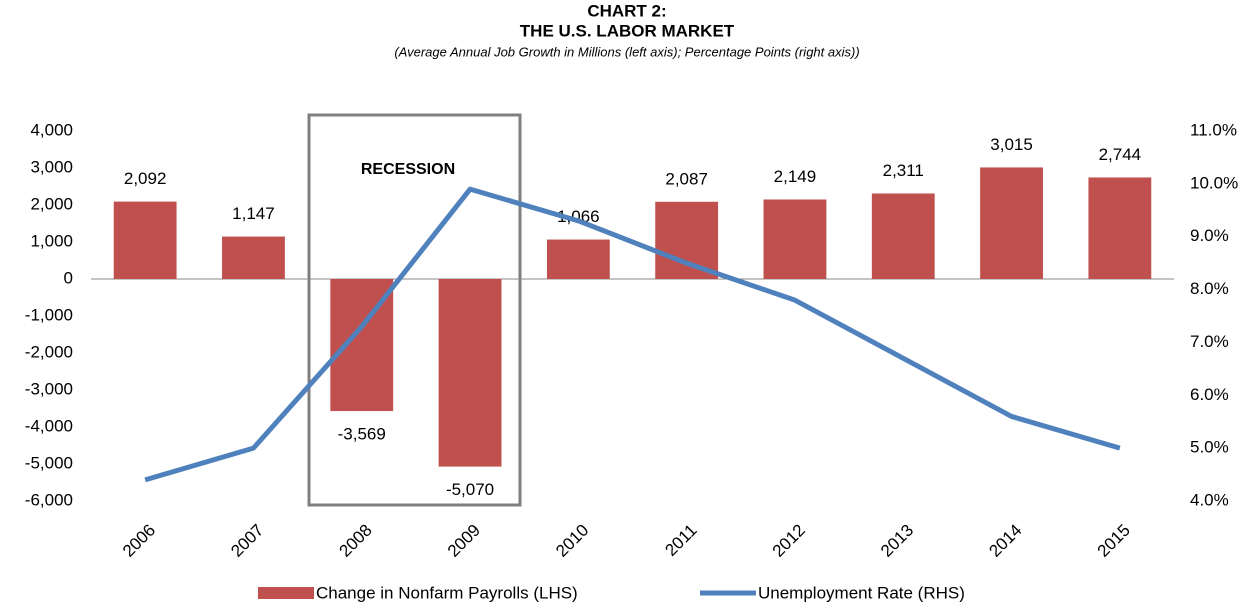 The height and width of the screenshot is (604, 1255). What do you see at coordinates (1209, 499) in the screenshot?
I see `y2-tick-label: 4.0%` at bounding box center [1209, 499].